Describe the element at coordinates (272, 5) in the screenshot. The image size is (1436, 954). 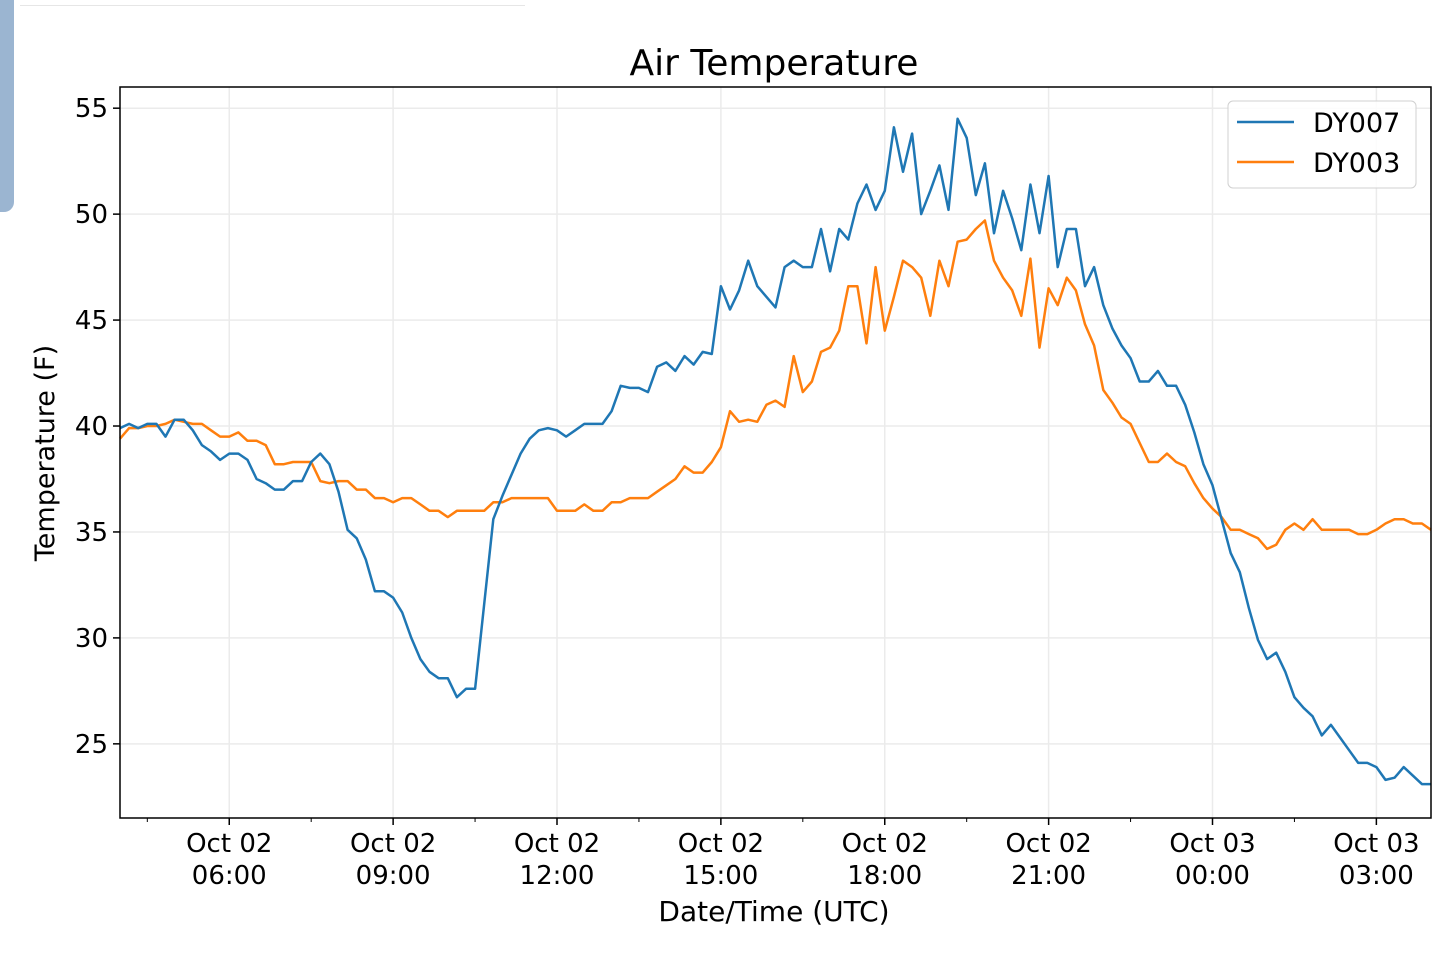
I see `divider` at that location.